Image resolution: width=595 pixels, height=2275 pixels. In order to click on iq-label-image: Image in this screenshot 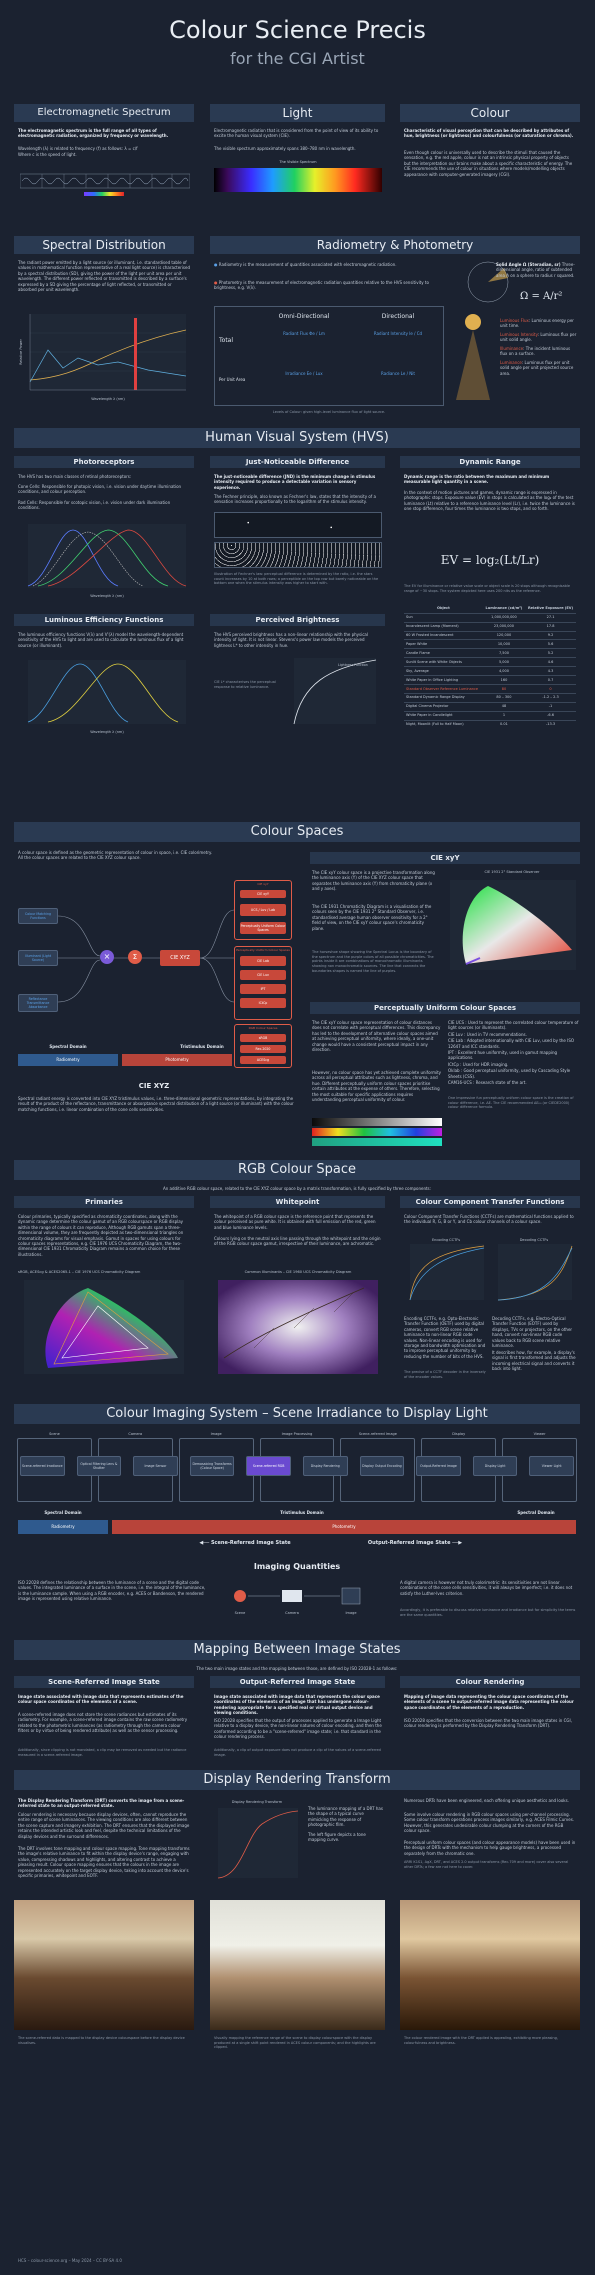, I will do `click(351, 1613)`.